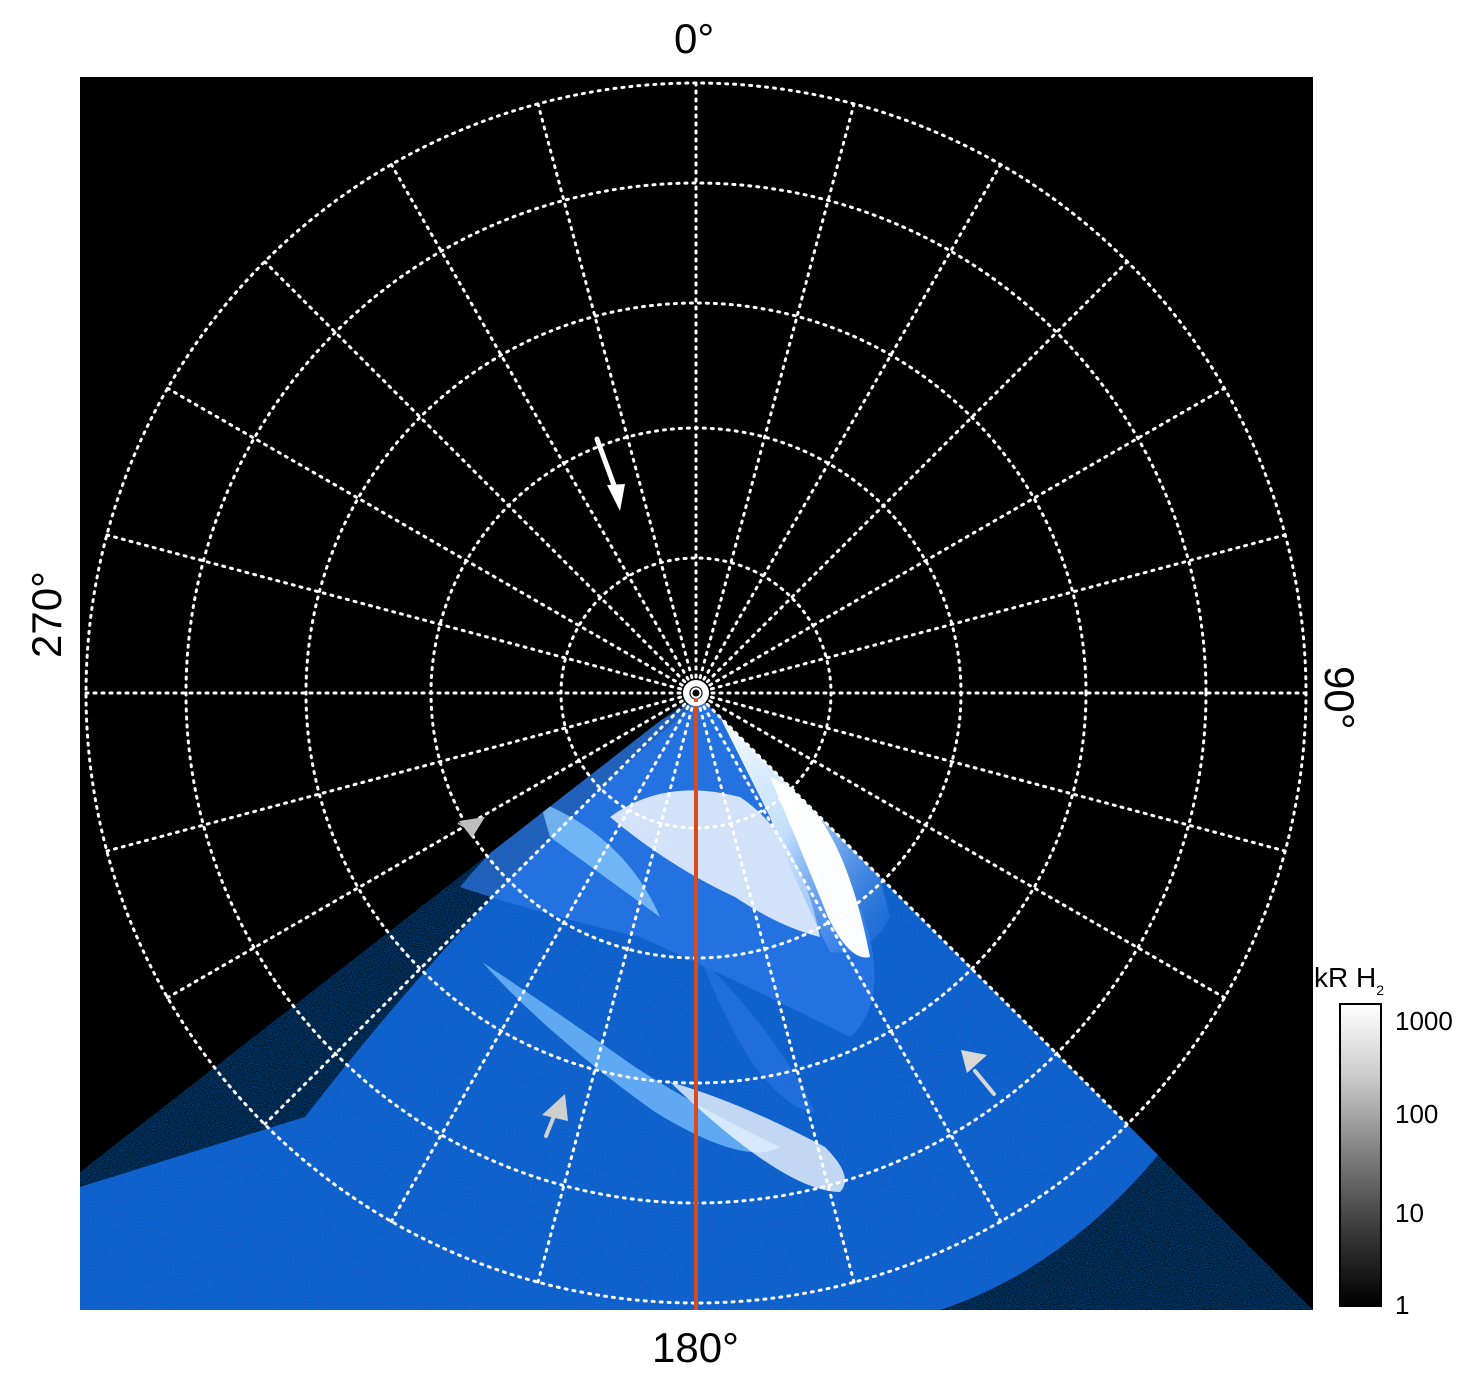  Describe the element at coordinates (609, 473) in the screenshot. I see `white-arrow-top` at that location.